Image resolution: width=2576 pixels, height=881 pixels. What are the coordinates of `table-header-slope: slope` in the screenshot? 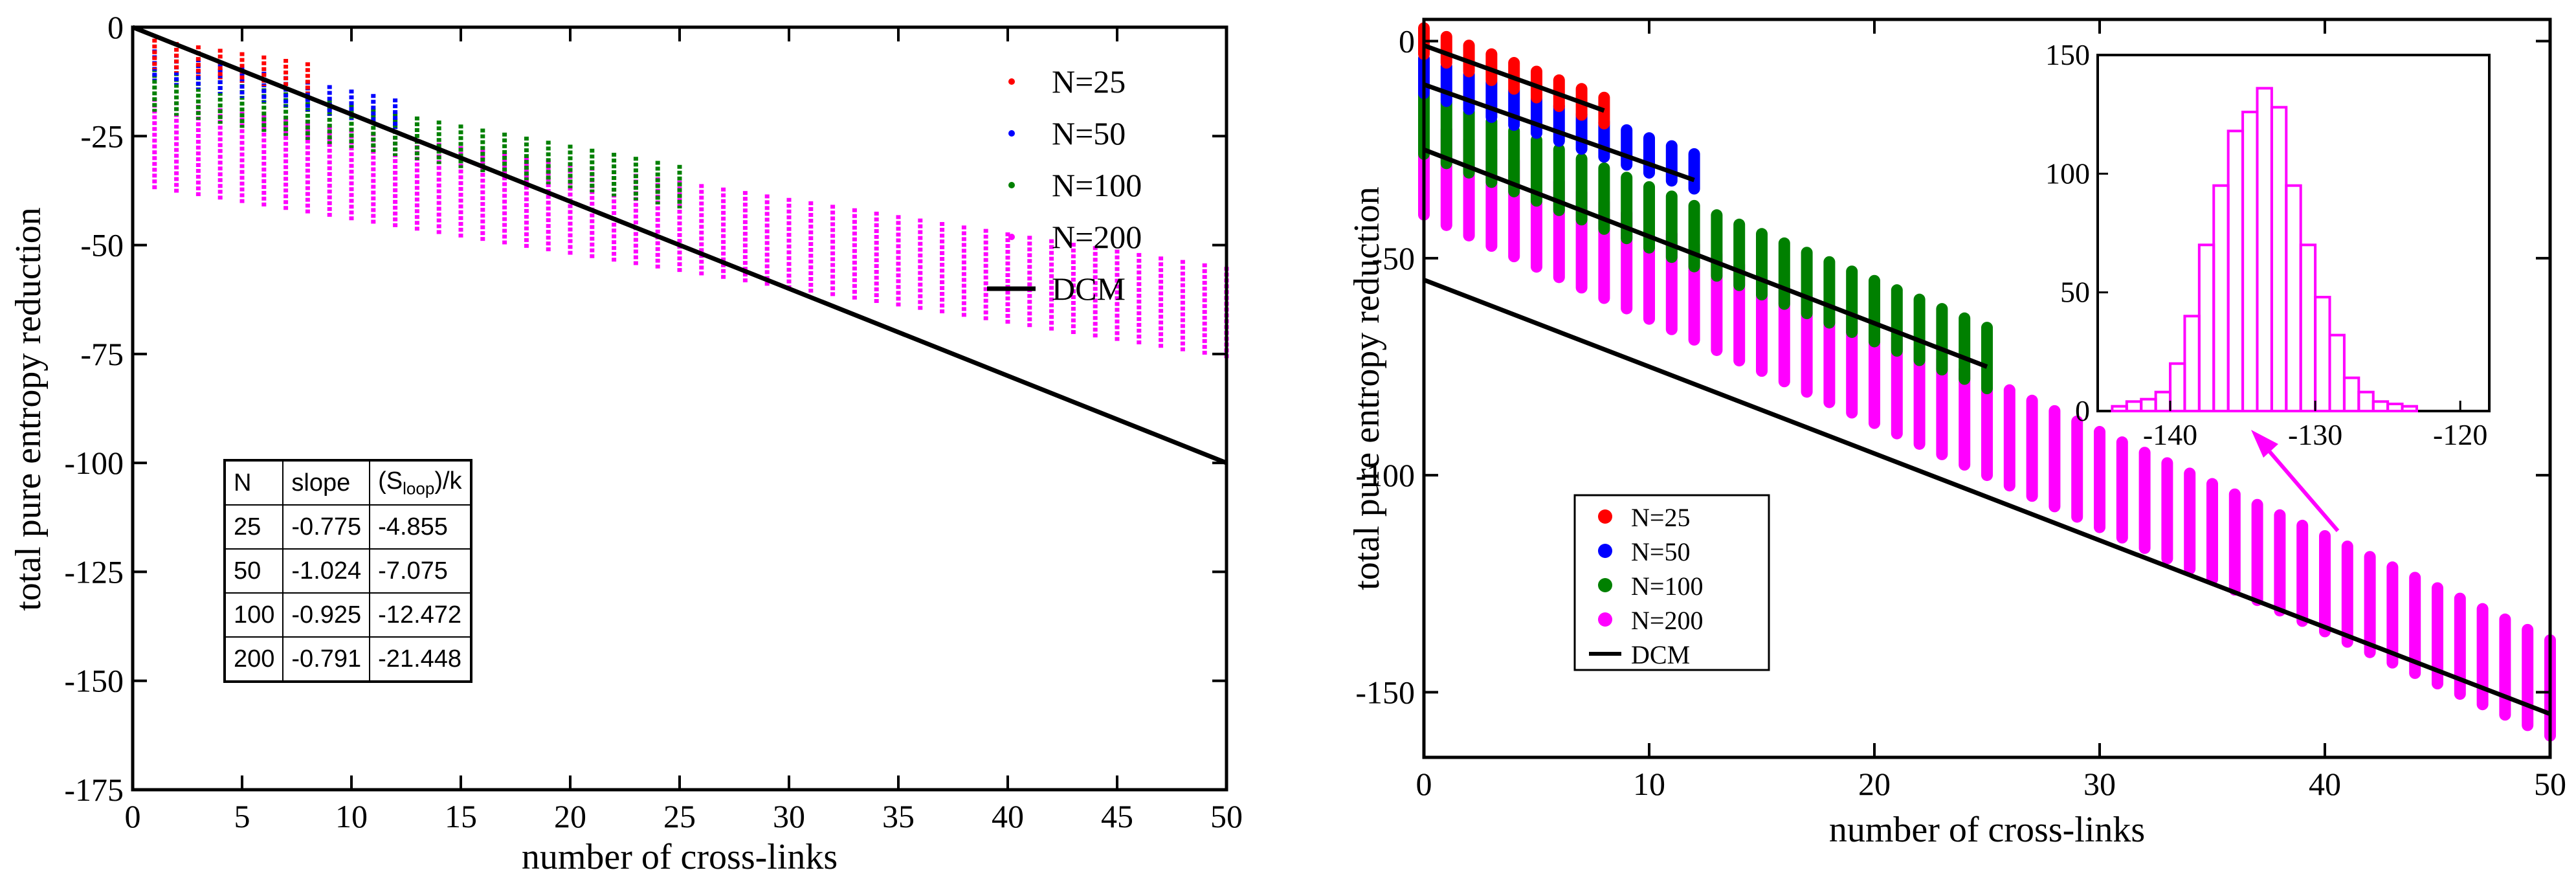 It's located at (326, 483).